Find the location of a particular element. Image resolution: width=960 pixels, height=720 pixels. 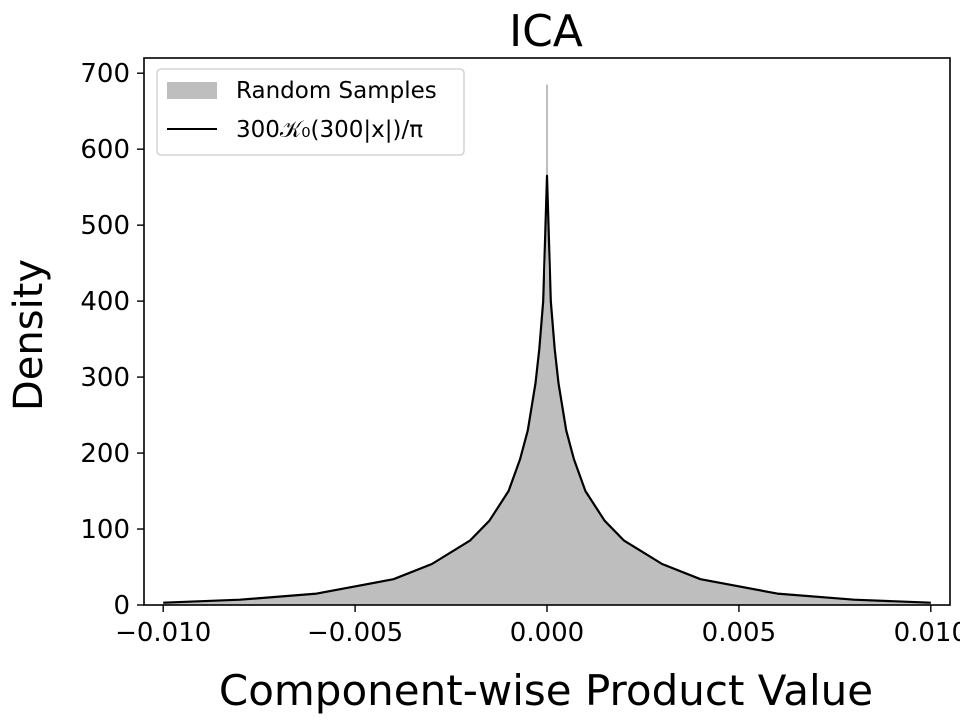

legend-label-histogram: Random Samples is located at coordinates (336, 91).